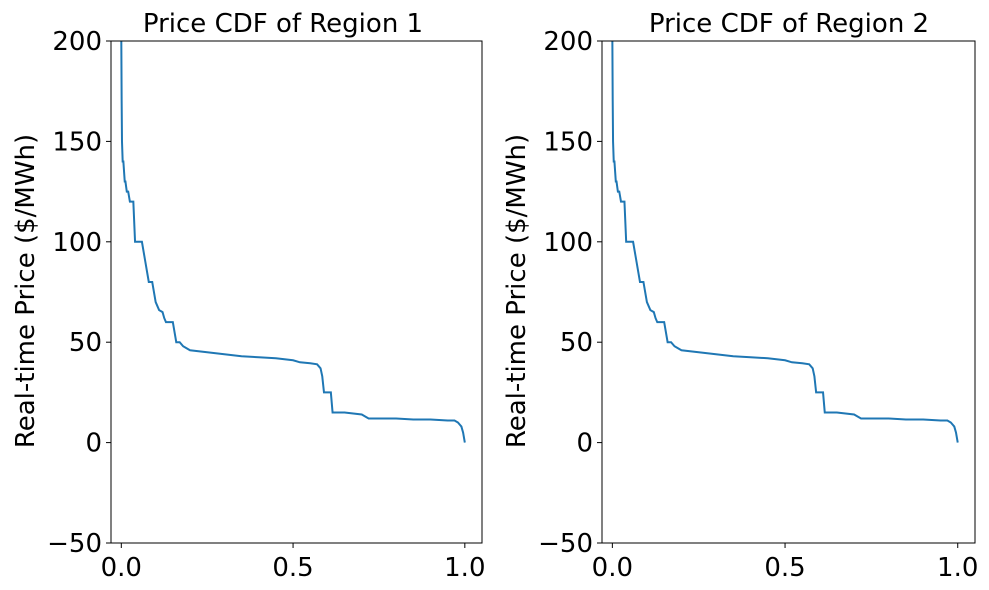 The width and height of the screenshot is (989, 590). Describe the element at coordinates (283, 24) in the screenshot. I see `chart-title: Price CDF of Region 1` at that location.